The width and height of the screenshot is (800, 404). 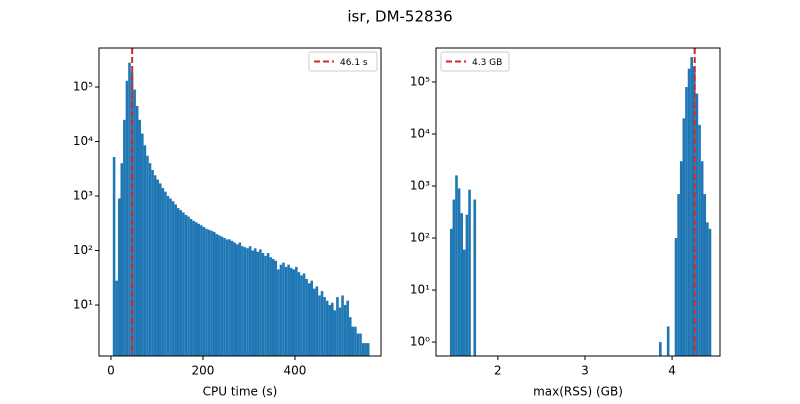 I want to click on x-tick-label: 3, so click(x=585, y=371).